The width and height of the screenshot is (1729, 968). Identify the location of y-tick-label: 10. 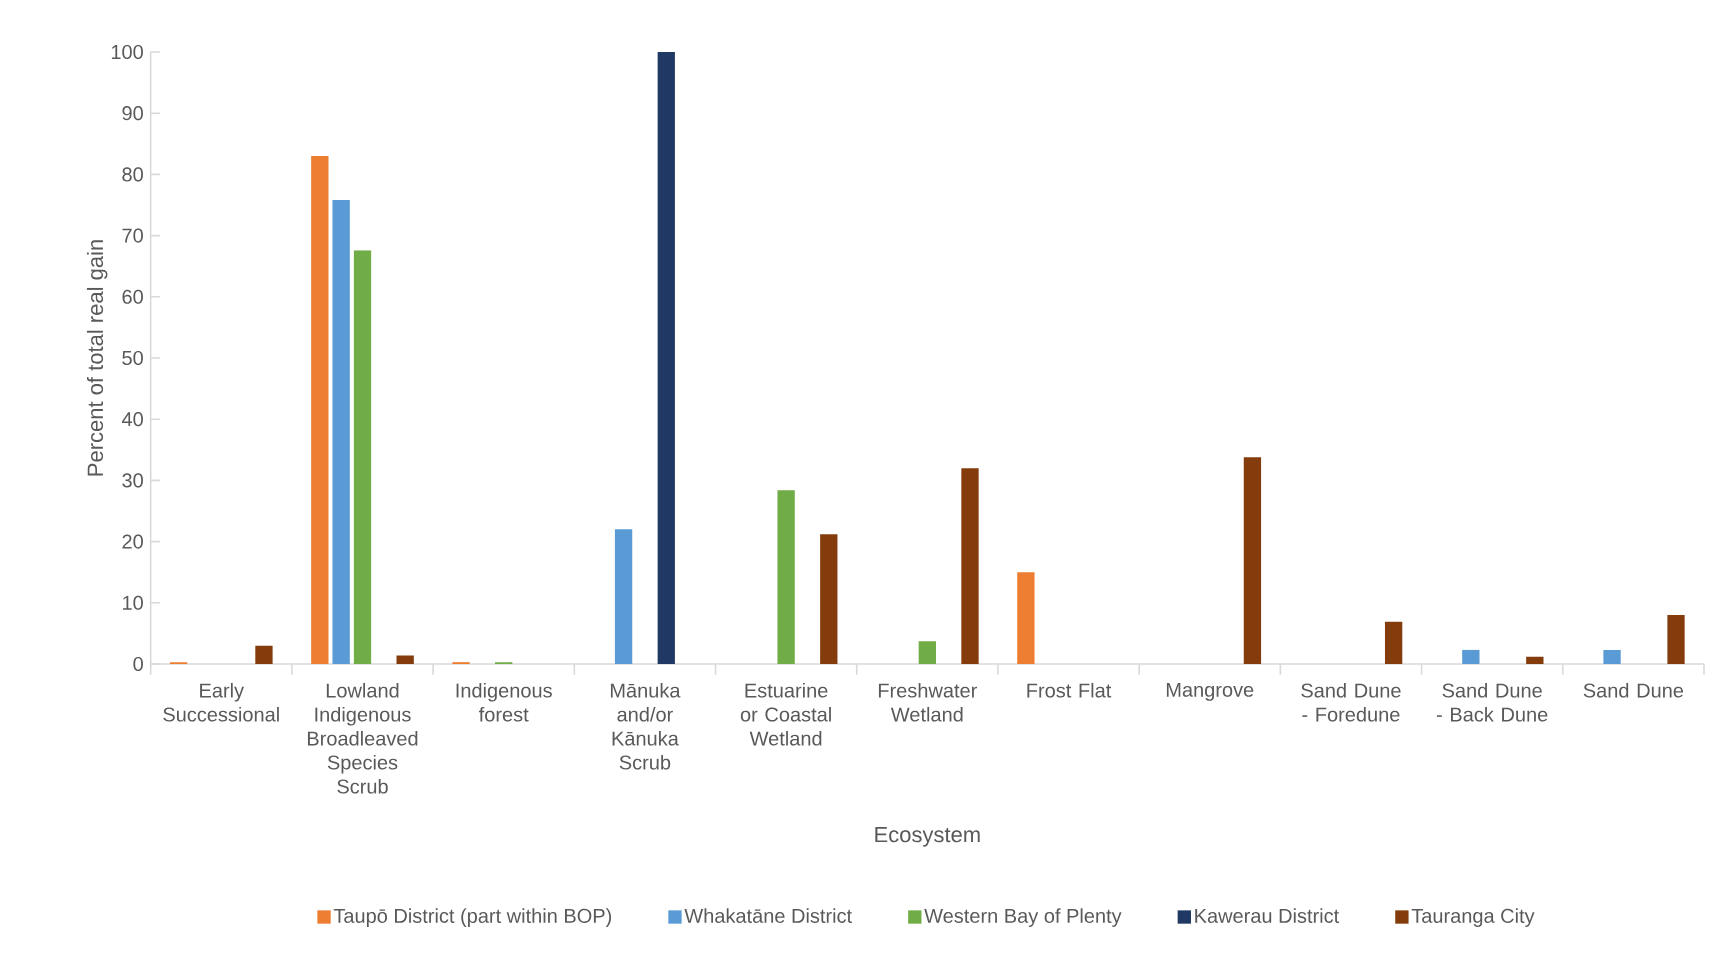
(133, 602).